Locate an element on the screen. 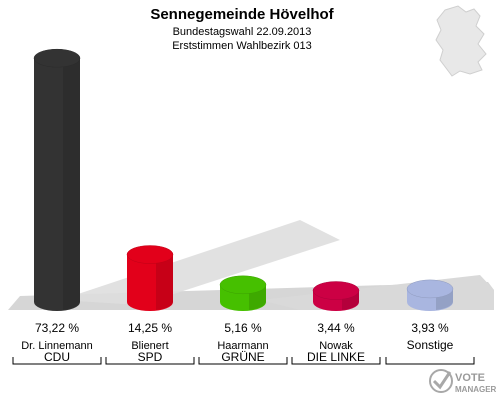 Image resolution: width=500 pixels, height=400 pixels. germany-map-icon is located at coordinates (461, 41).